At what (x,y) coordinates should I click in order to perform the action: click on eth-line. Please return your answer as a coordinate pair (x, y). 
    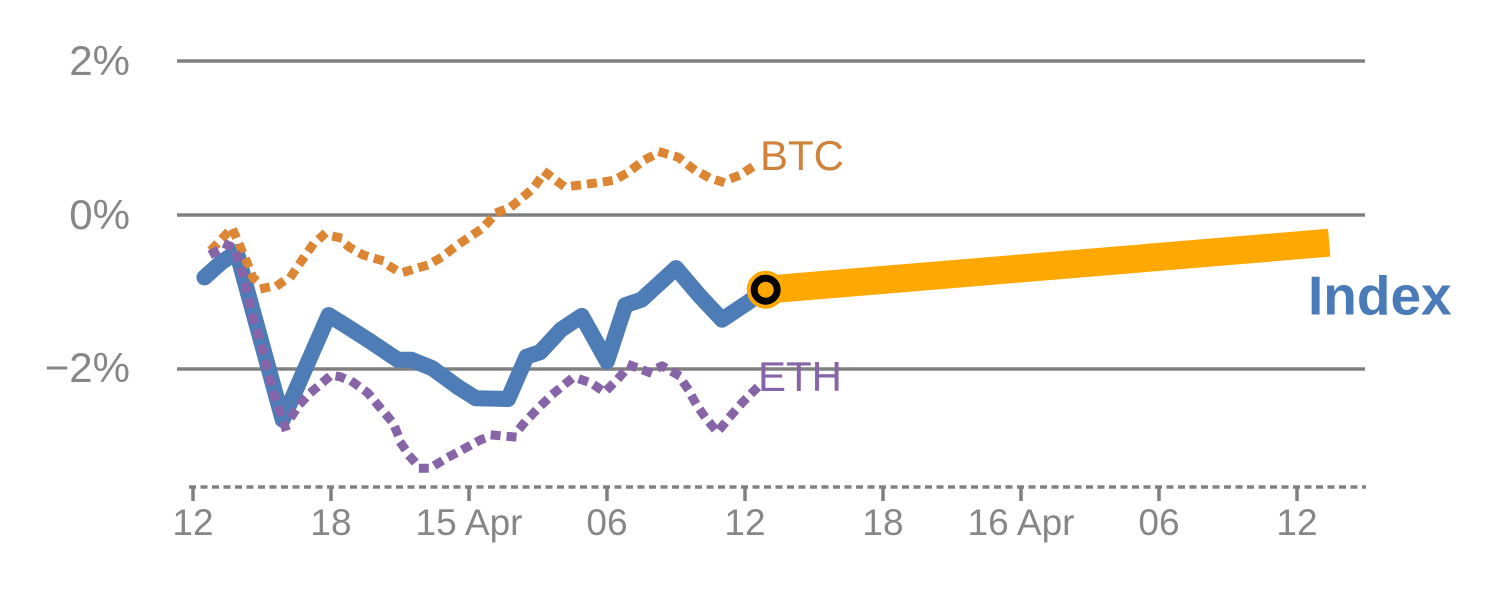
    Looking at the image, I should click on (485, 356).